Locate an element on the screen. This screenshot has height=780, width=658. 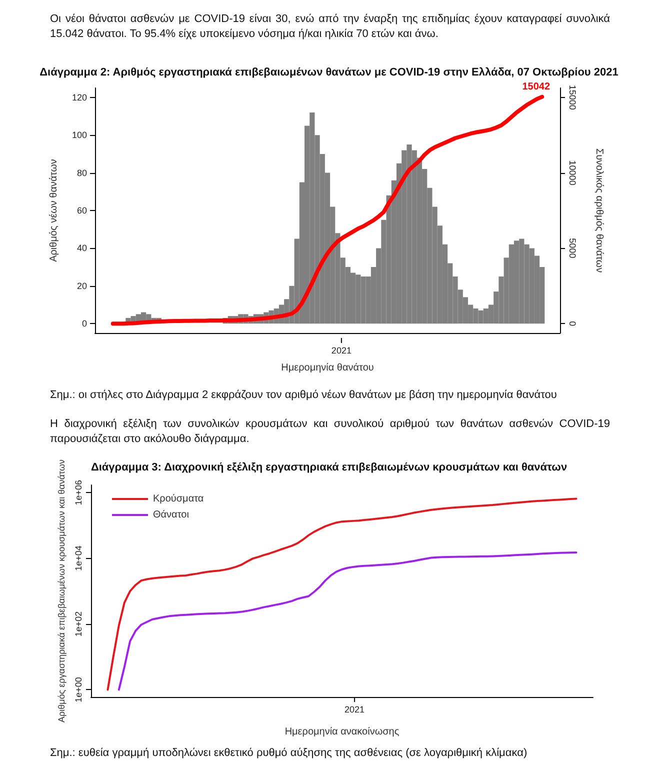
text: Η διαχρονική εξέλιξη των συνολικών κρουσμάτων και συνολικού αριθμού των θανάτων ασθενών COVID-19 παρουσιάζεται στο ακόλουθο διάγραμμα. is located at coordinates (330, 432).